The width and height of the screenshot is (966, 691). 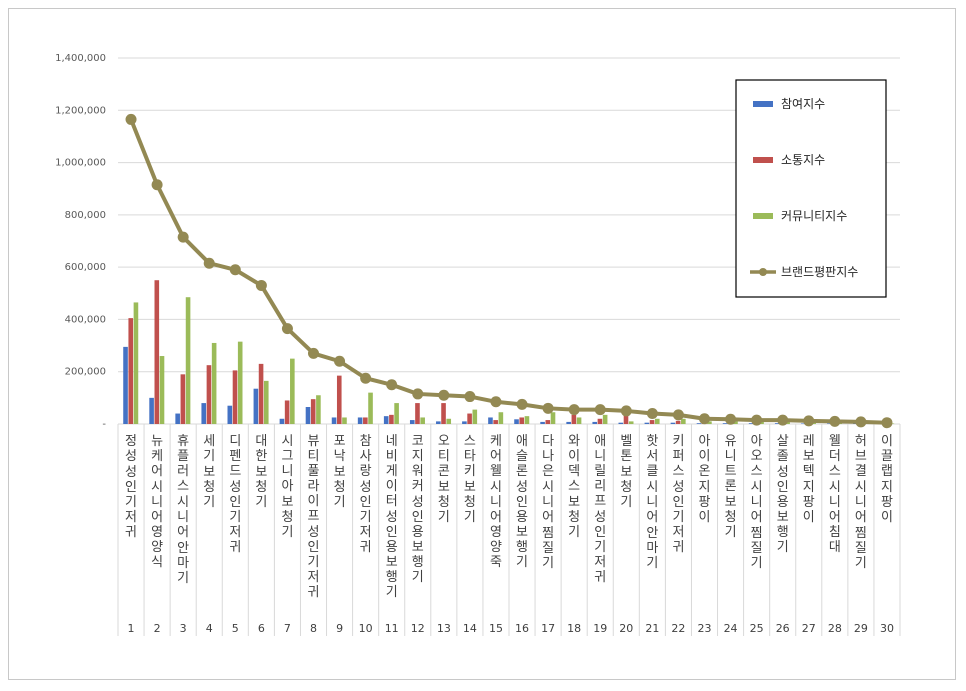 What do you see at coordinates (803, 160) in the screenshot?
I see `legend-label: 소통지수` at bounding box center [803, 160].